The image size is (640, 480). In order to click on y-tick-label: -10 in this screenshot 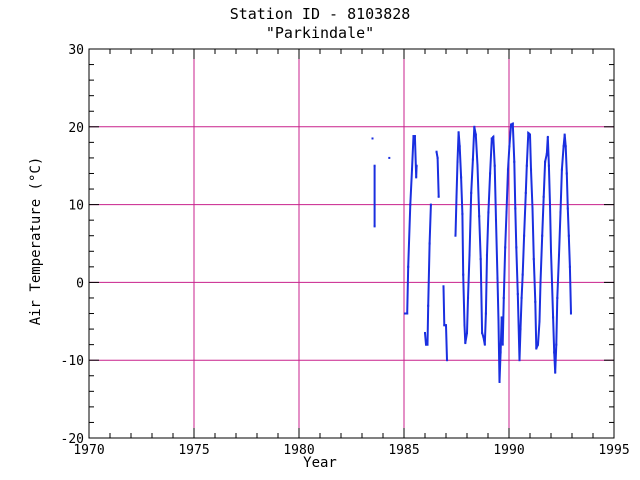, I will do `click(72, 361)`.